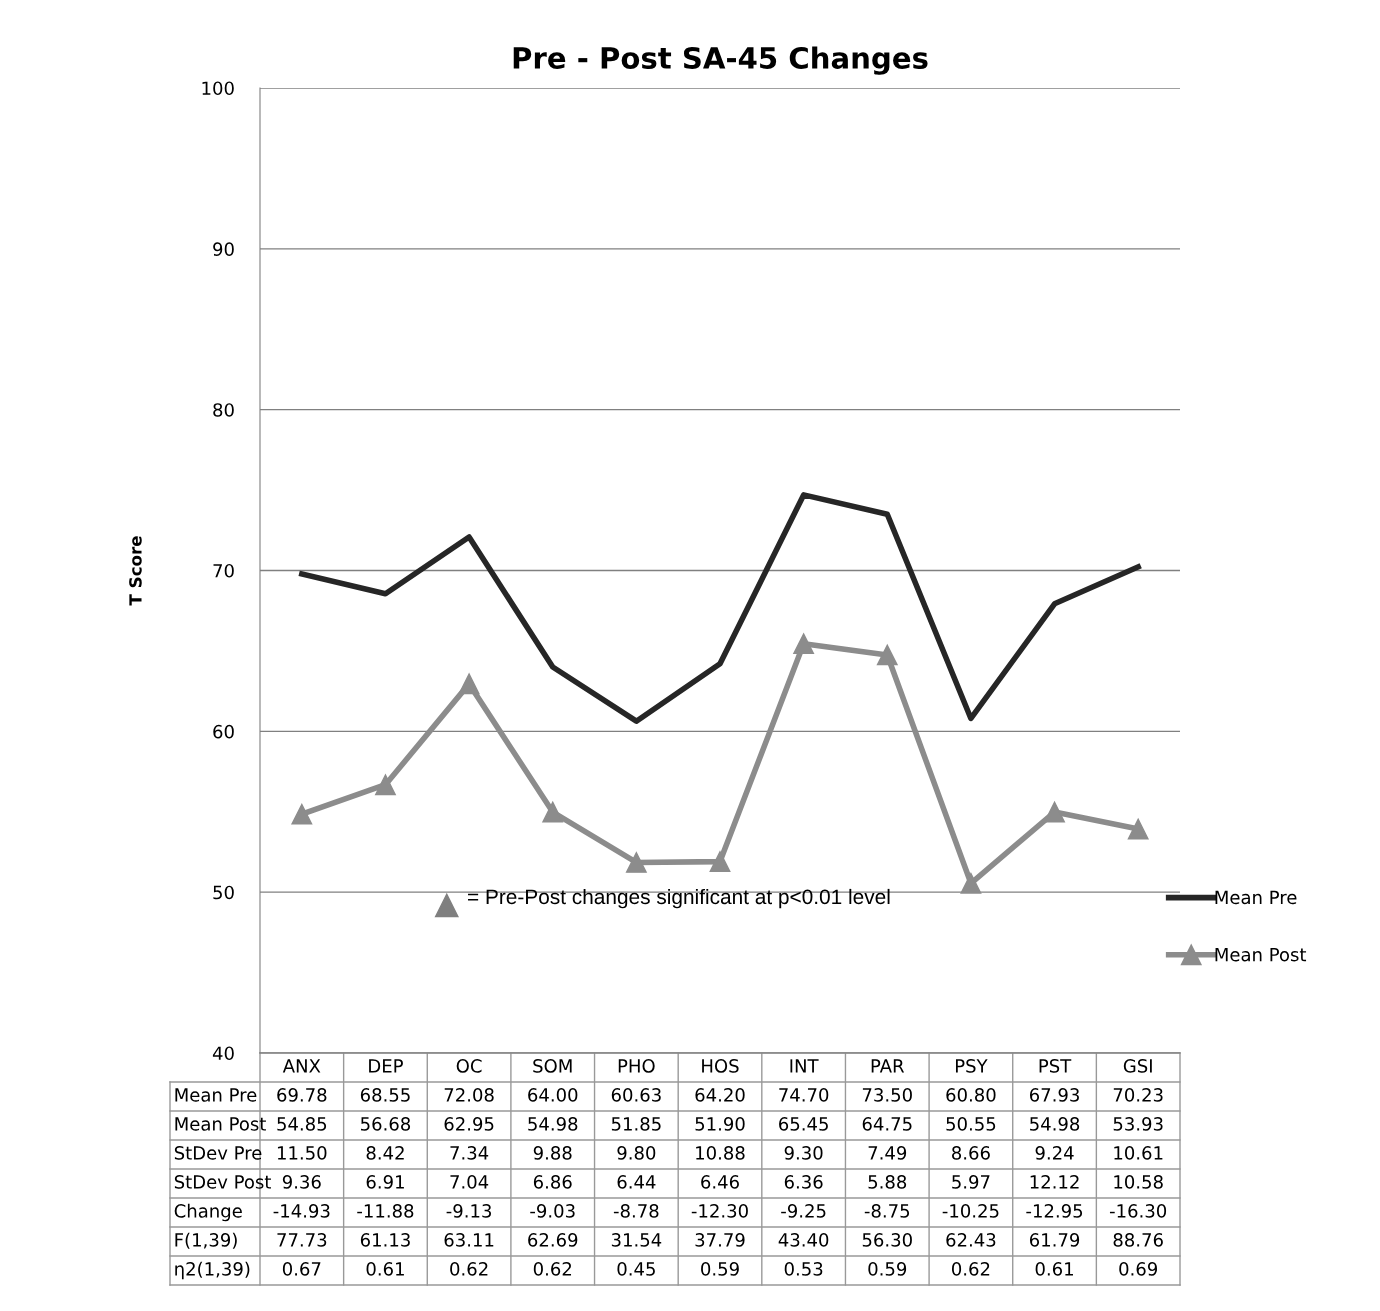 This screenshot has width=1380, height=1311. What do you see at coordinates (970, 1211) in the screenshot?
I see `text: -10.25` at bounding box center [970, 1211].